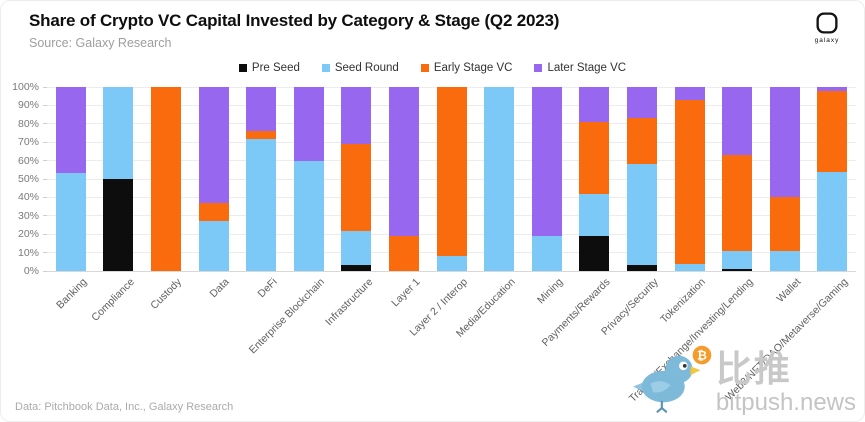 This screenshot has width=865, height=422. I want to click on bitpush-watermark: ₿ 比推 bitpush.news, so click(741, 378).